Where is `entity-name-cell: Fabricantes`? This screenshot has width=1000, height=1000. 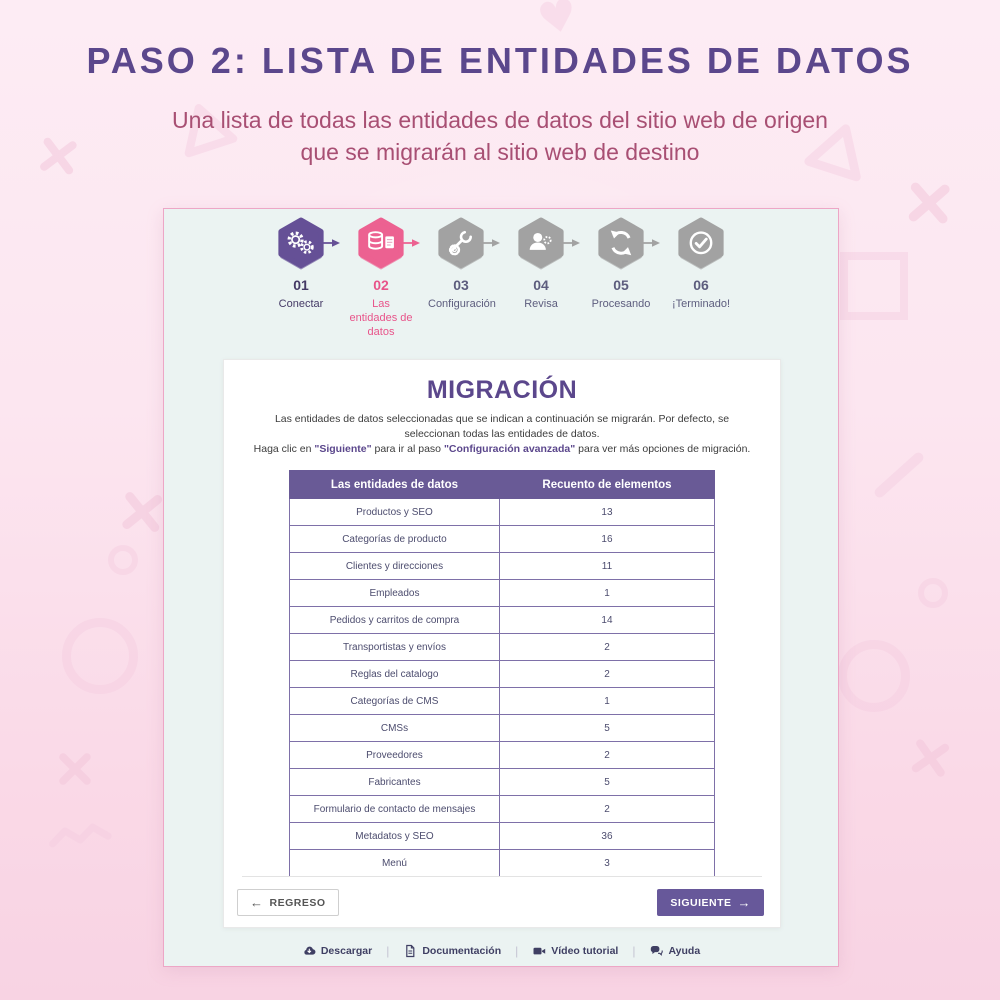
entity-name-cell: Fabricantes is located at coordinates (394, 782).